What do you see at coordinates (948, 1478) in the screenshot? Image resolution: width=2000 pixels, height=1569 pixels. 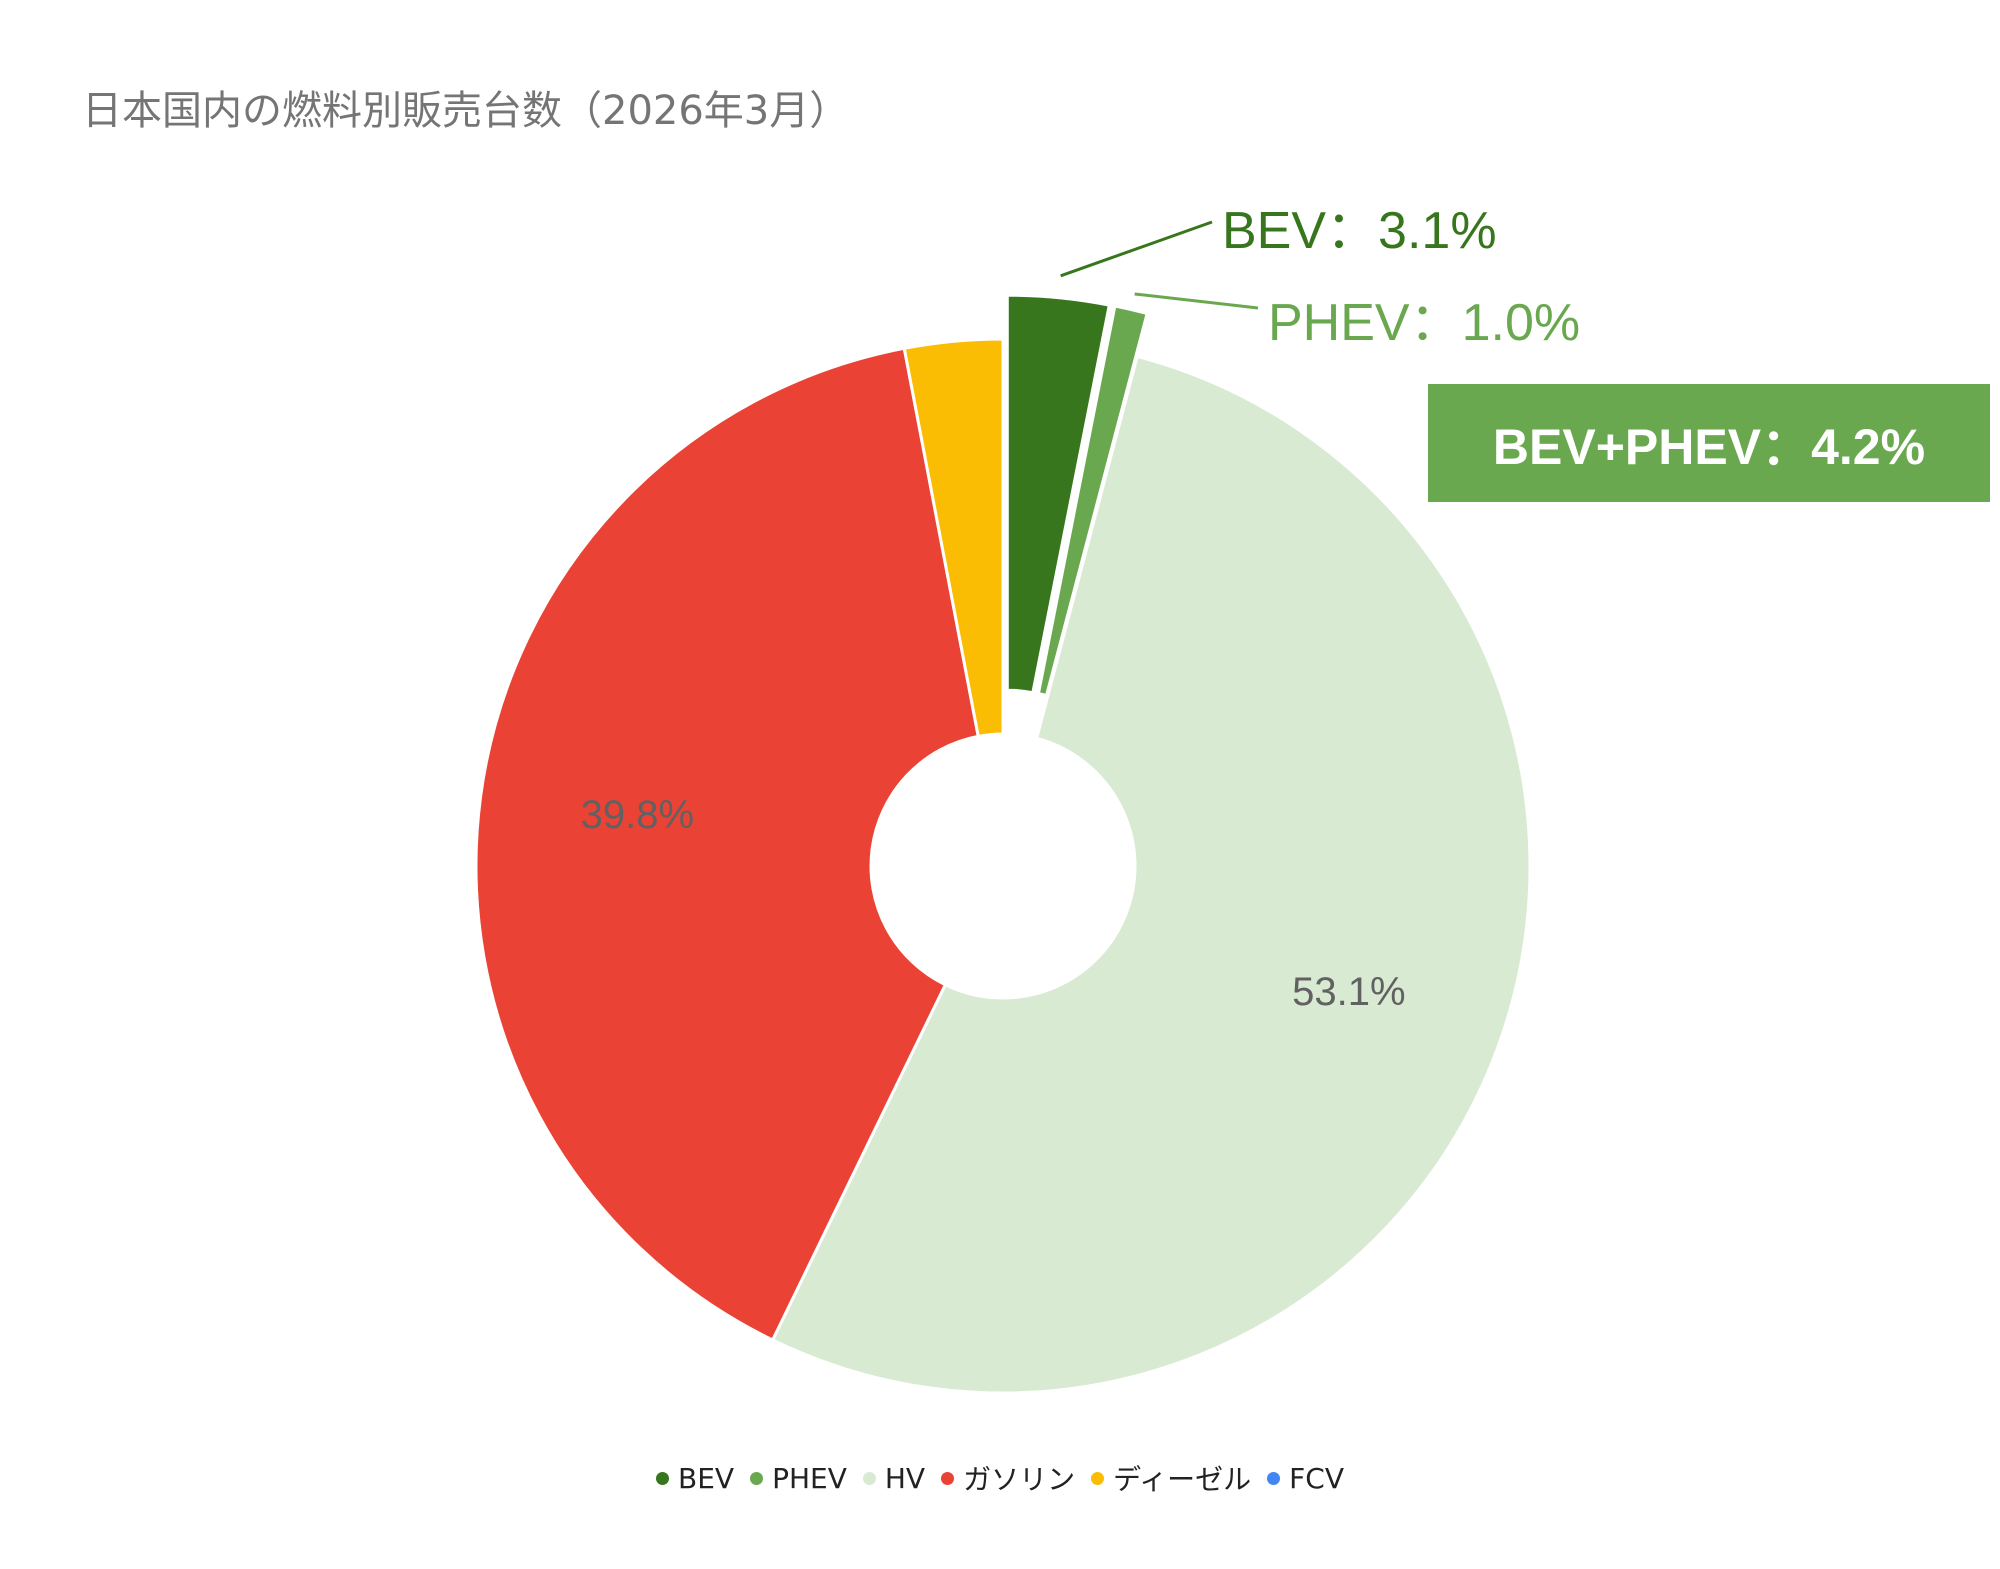 I see `legend-dot-gasoline` at bounding box center [948, 1478].